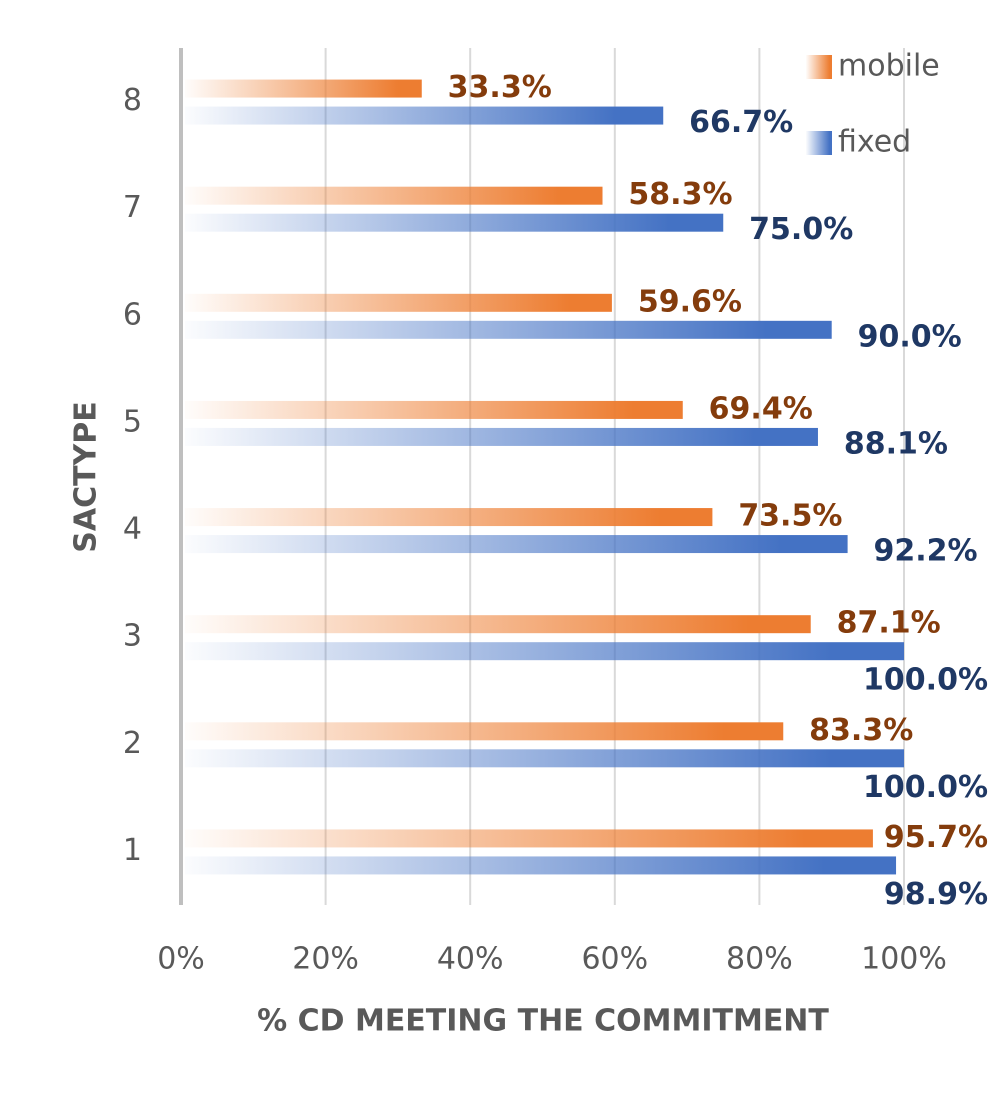 The width and height of the screenshot is (1001, 1107). Describe the element at coordinates (132, 207) in the screenshot. I see `y-tick-label: 7` at that location.